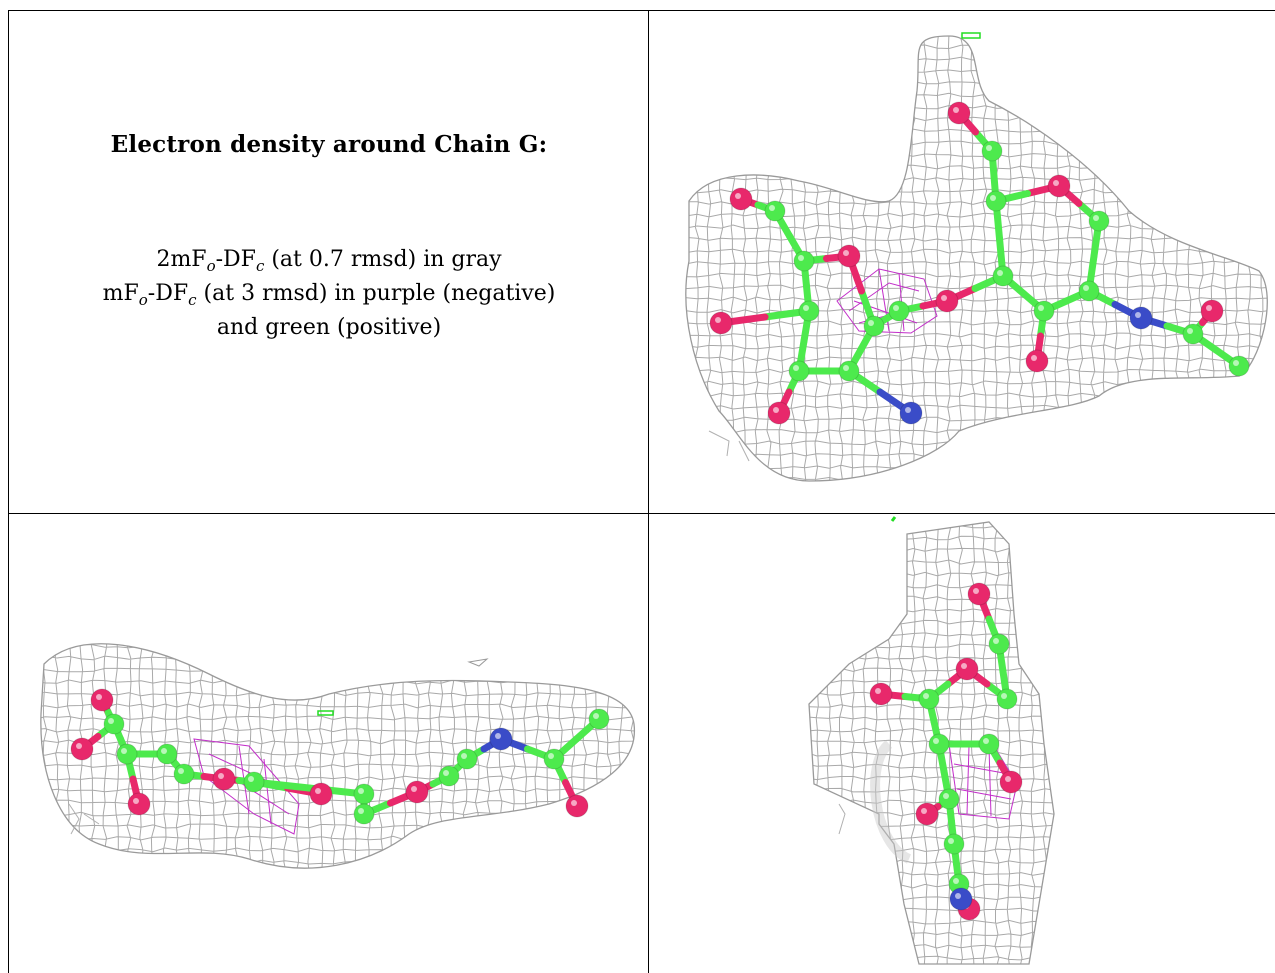 The height and width of the screenshot is (973, 1275). Describe the element at coordinates (168, 293) in the screenshot. I see `legend-line-purple-mid: -DF` at that location.